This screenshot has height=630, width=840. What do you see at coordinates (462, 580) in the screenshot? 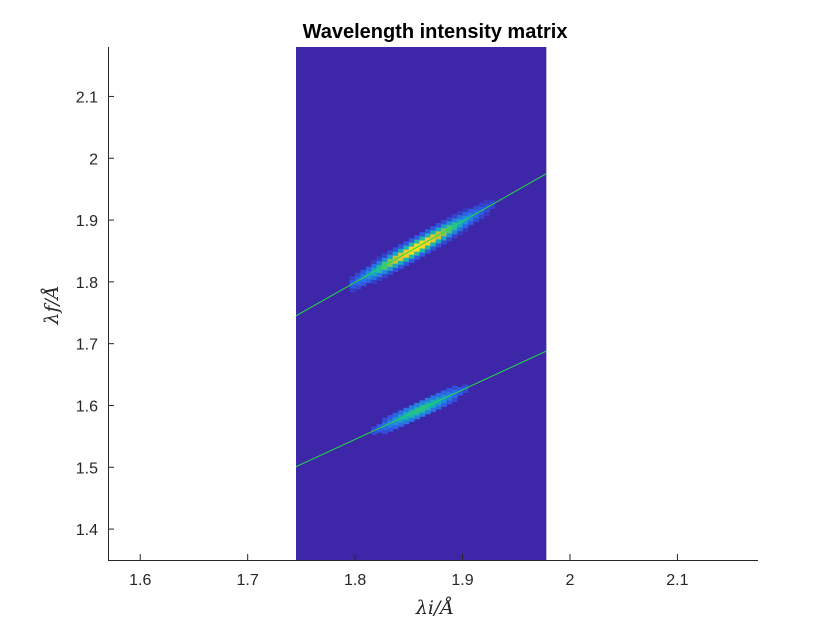
I see `x-tick-label: 1.9` at bounding box center [462, 580].